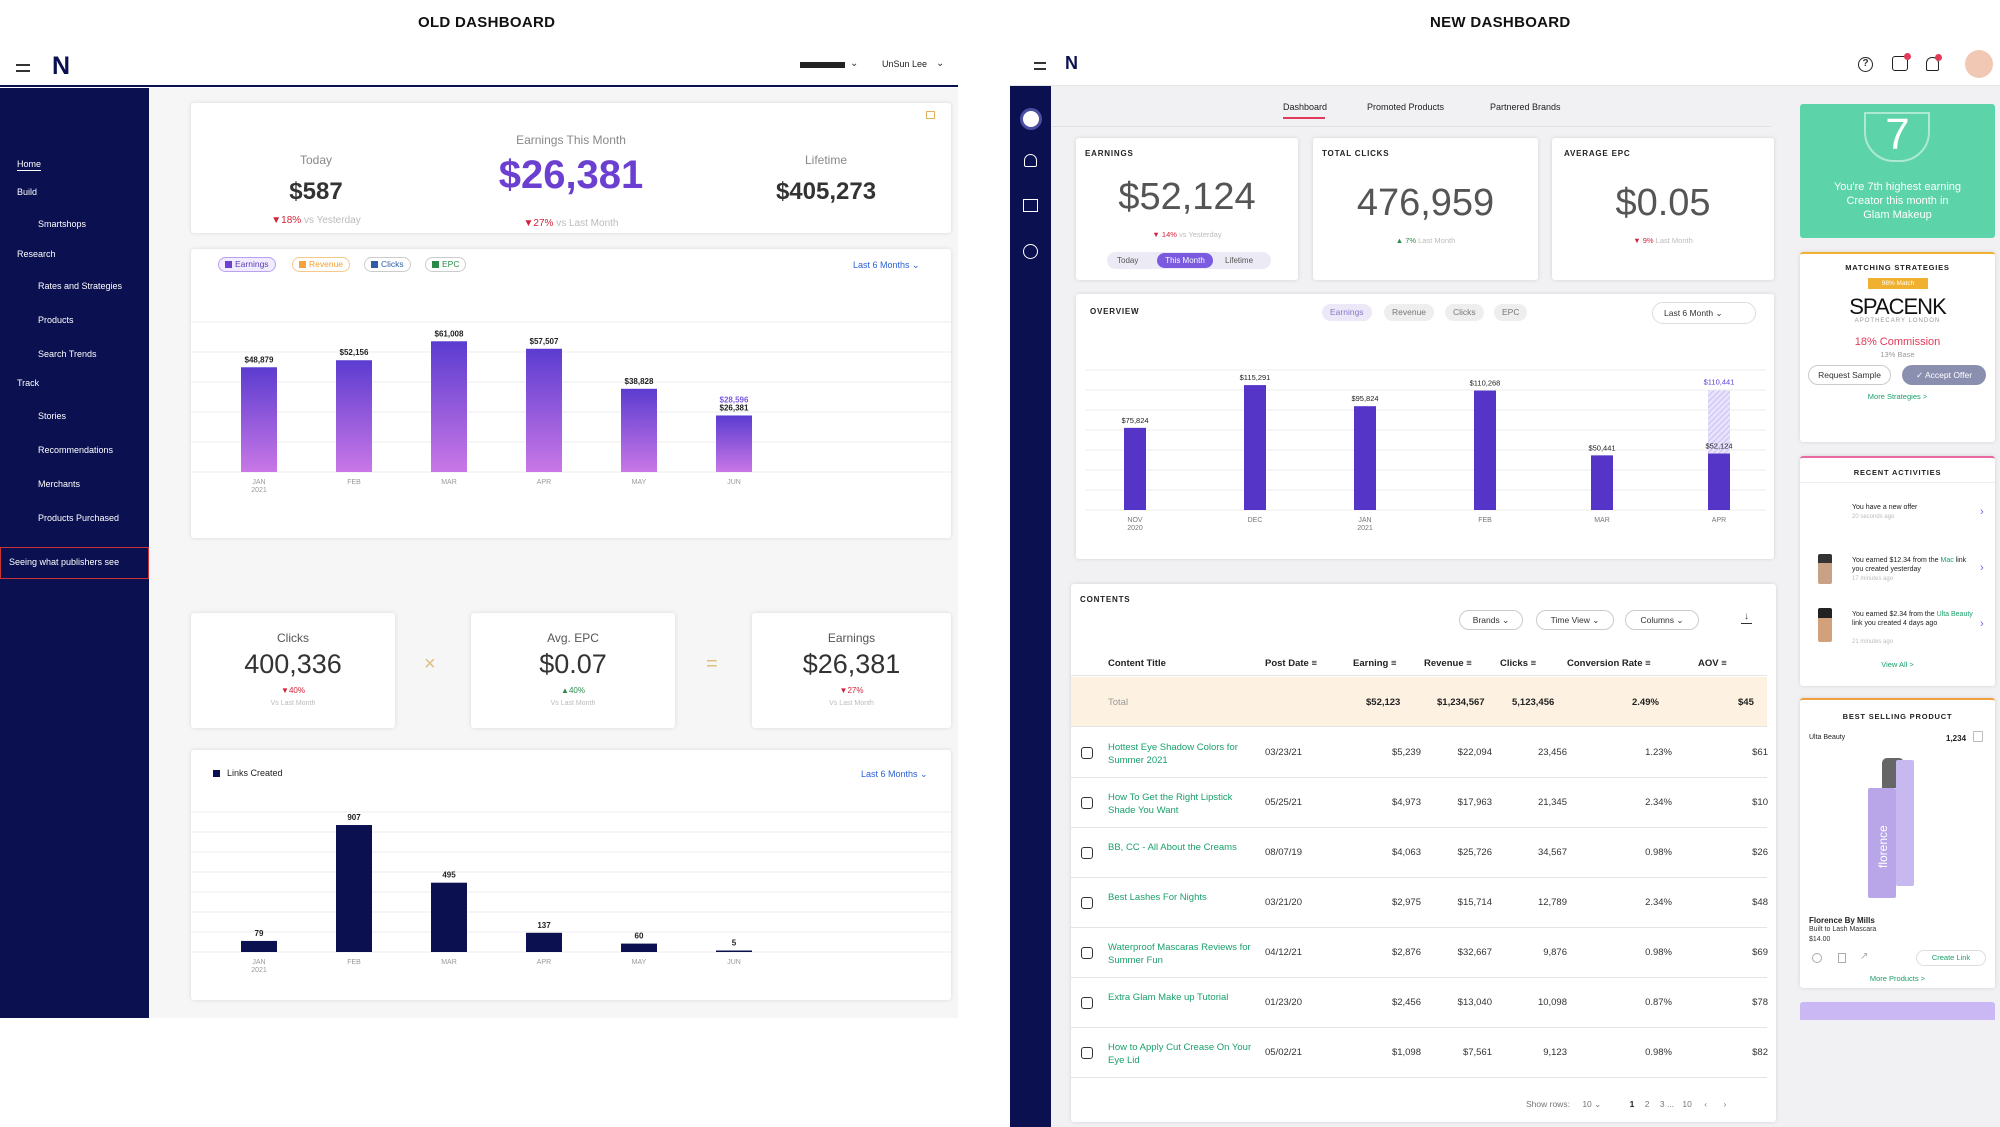 This screenshot has height=1127, width=2000. Describe the element at coordinates (1406, 107) in the screenshot. I see `tab-promoted-products: Promoted Products` at that location.